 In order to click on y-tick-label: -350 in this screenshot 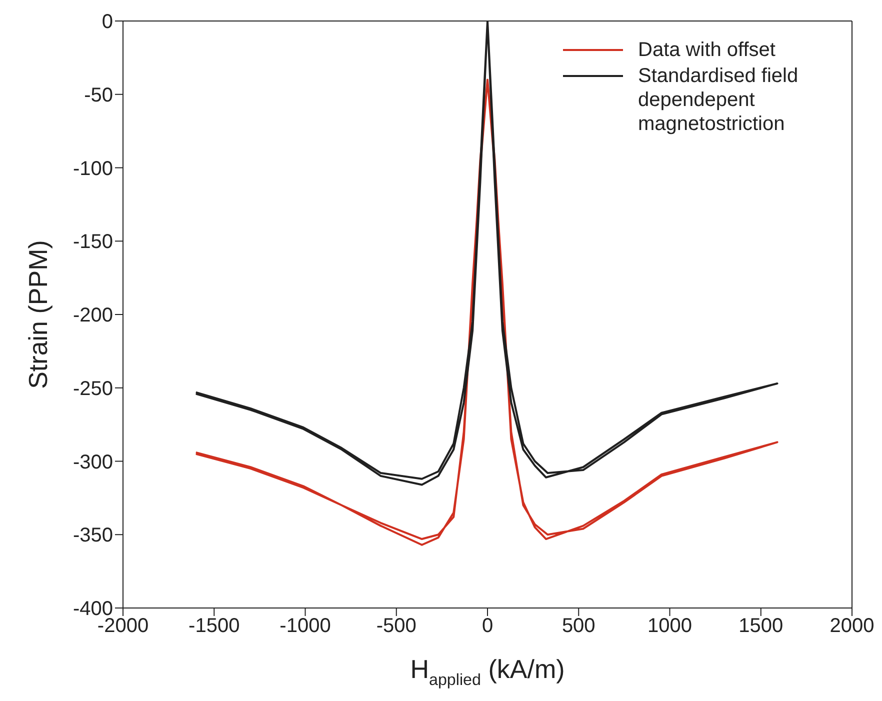, I will do `click(92, 535)`.